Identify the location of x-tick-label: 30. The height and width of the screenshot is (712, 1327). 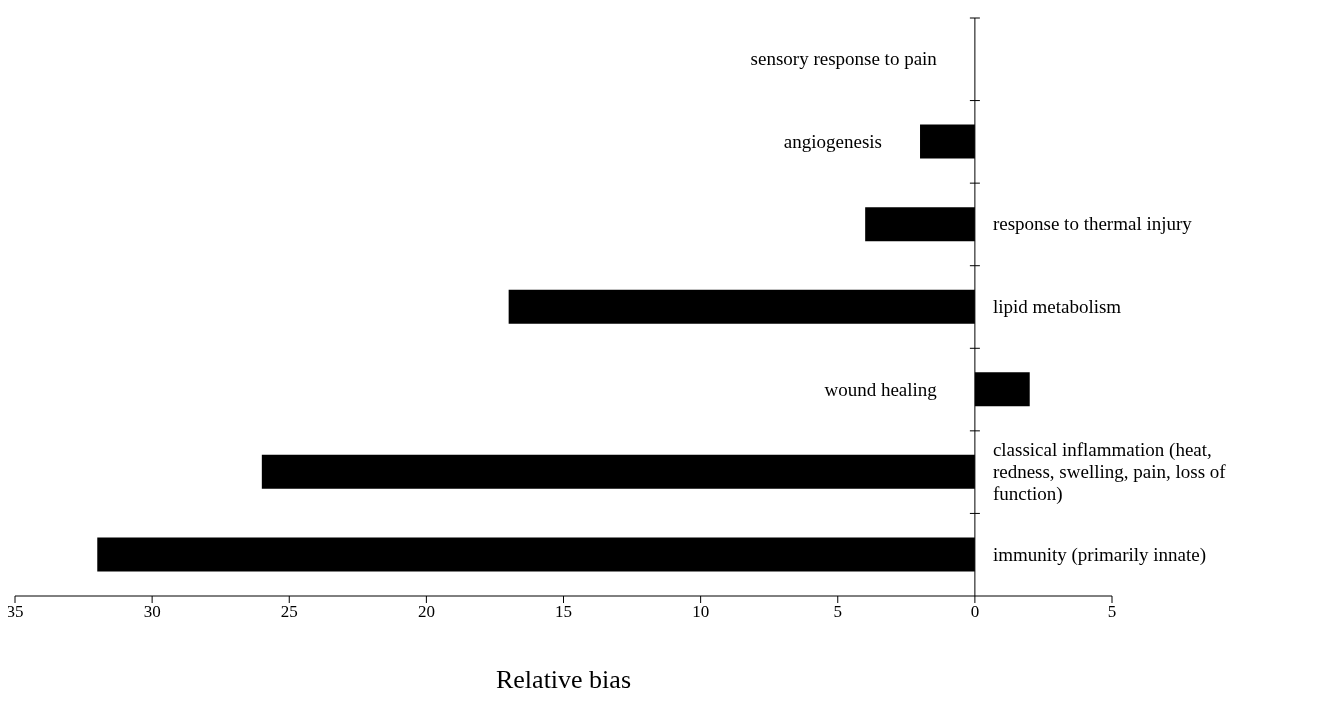
(152, 612).